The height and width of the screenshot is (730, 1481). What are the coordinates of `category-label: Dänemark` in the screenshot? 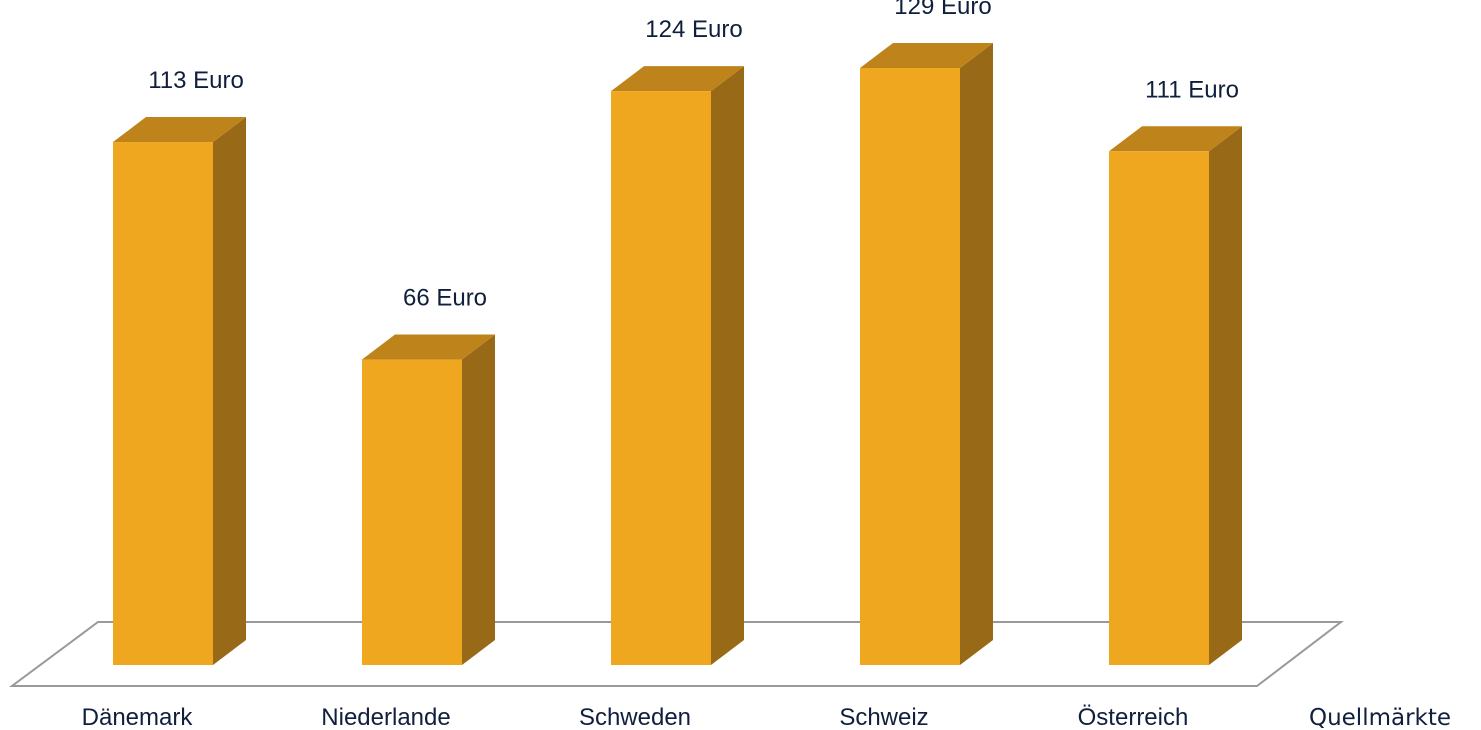 It's located at (138, 717).